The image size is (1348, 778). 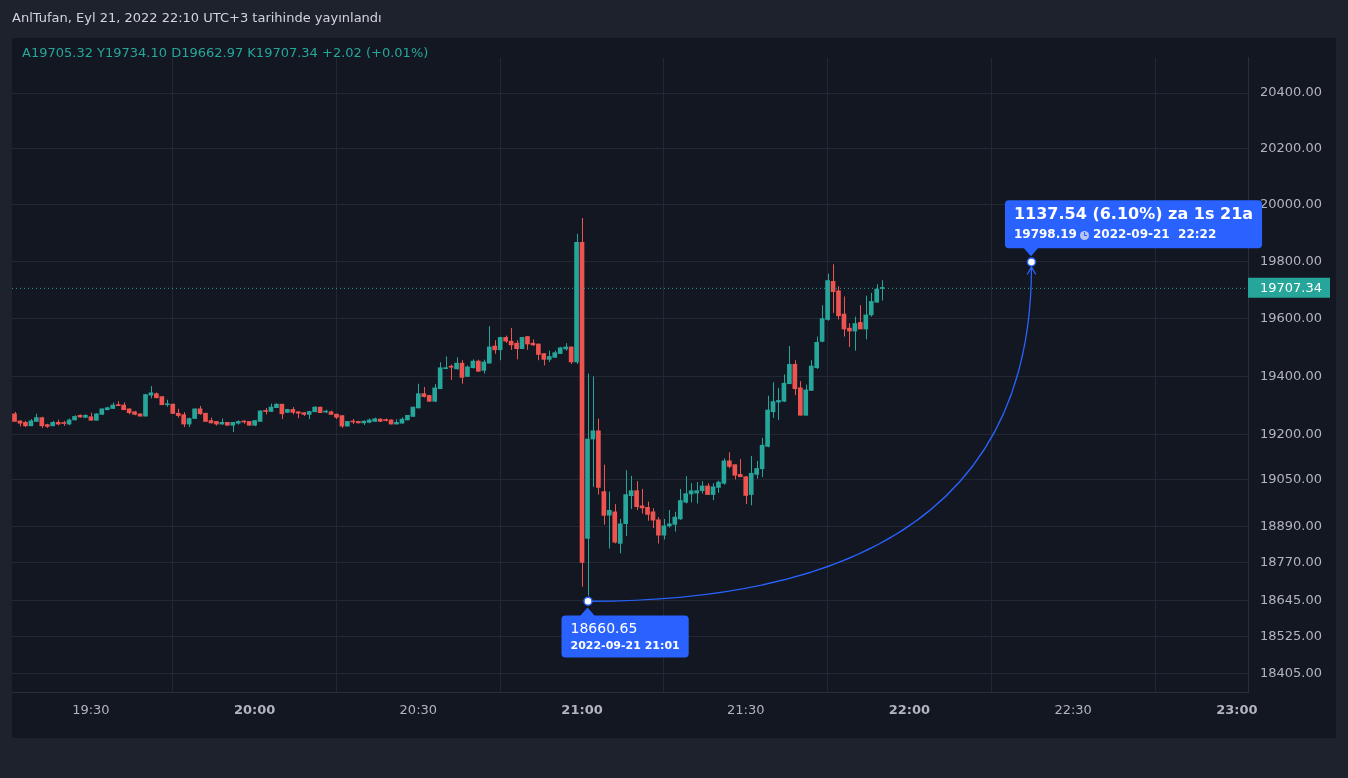 What do you see at coordinates (1291, 375) in the screenshot?
I see `y-tick-label: 19400.00` at bounding box center [1291, 375].